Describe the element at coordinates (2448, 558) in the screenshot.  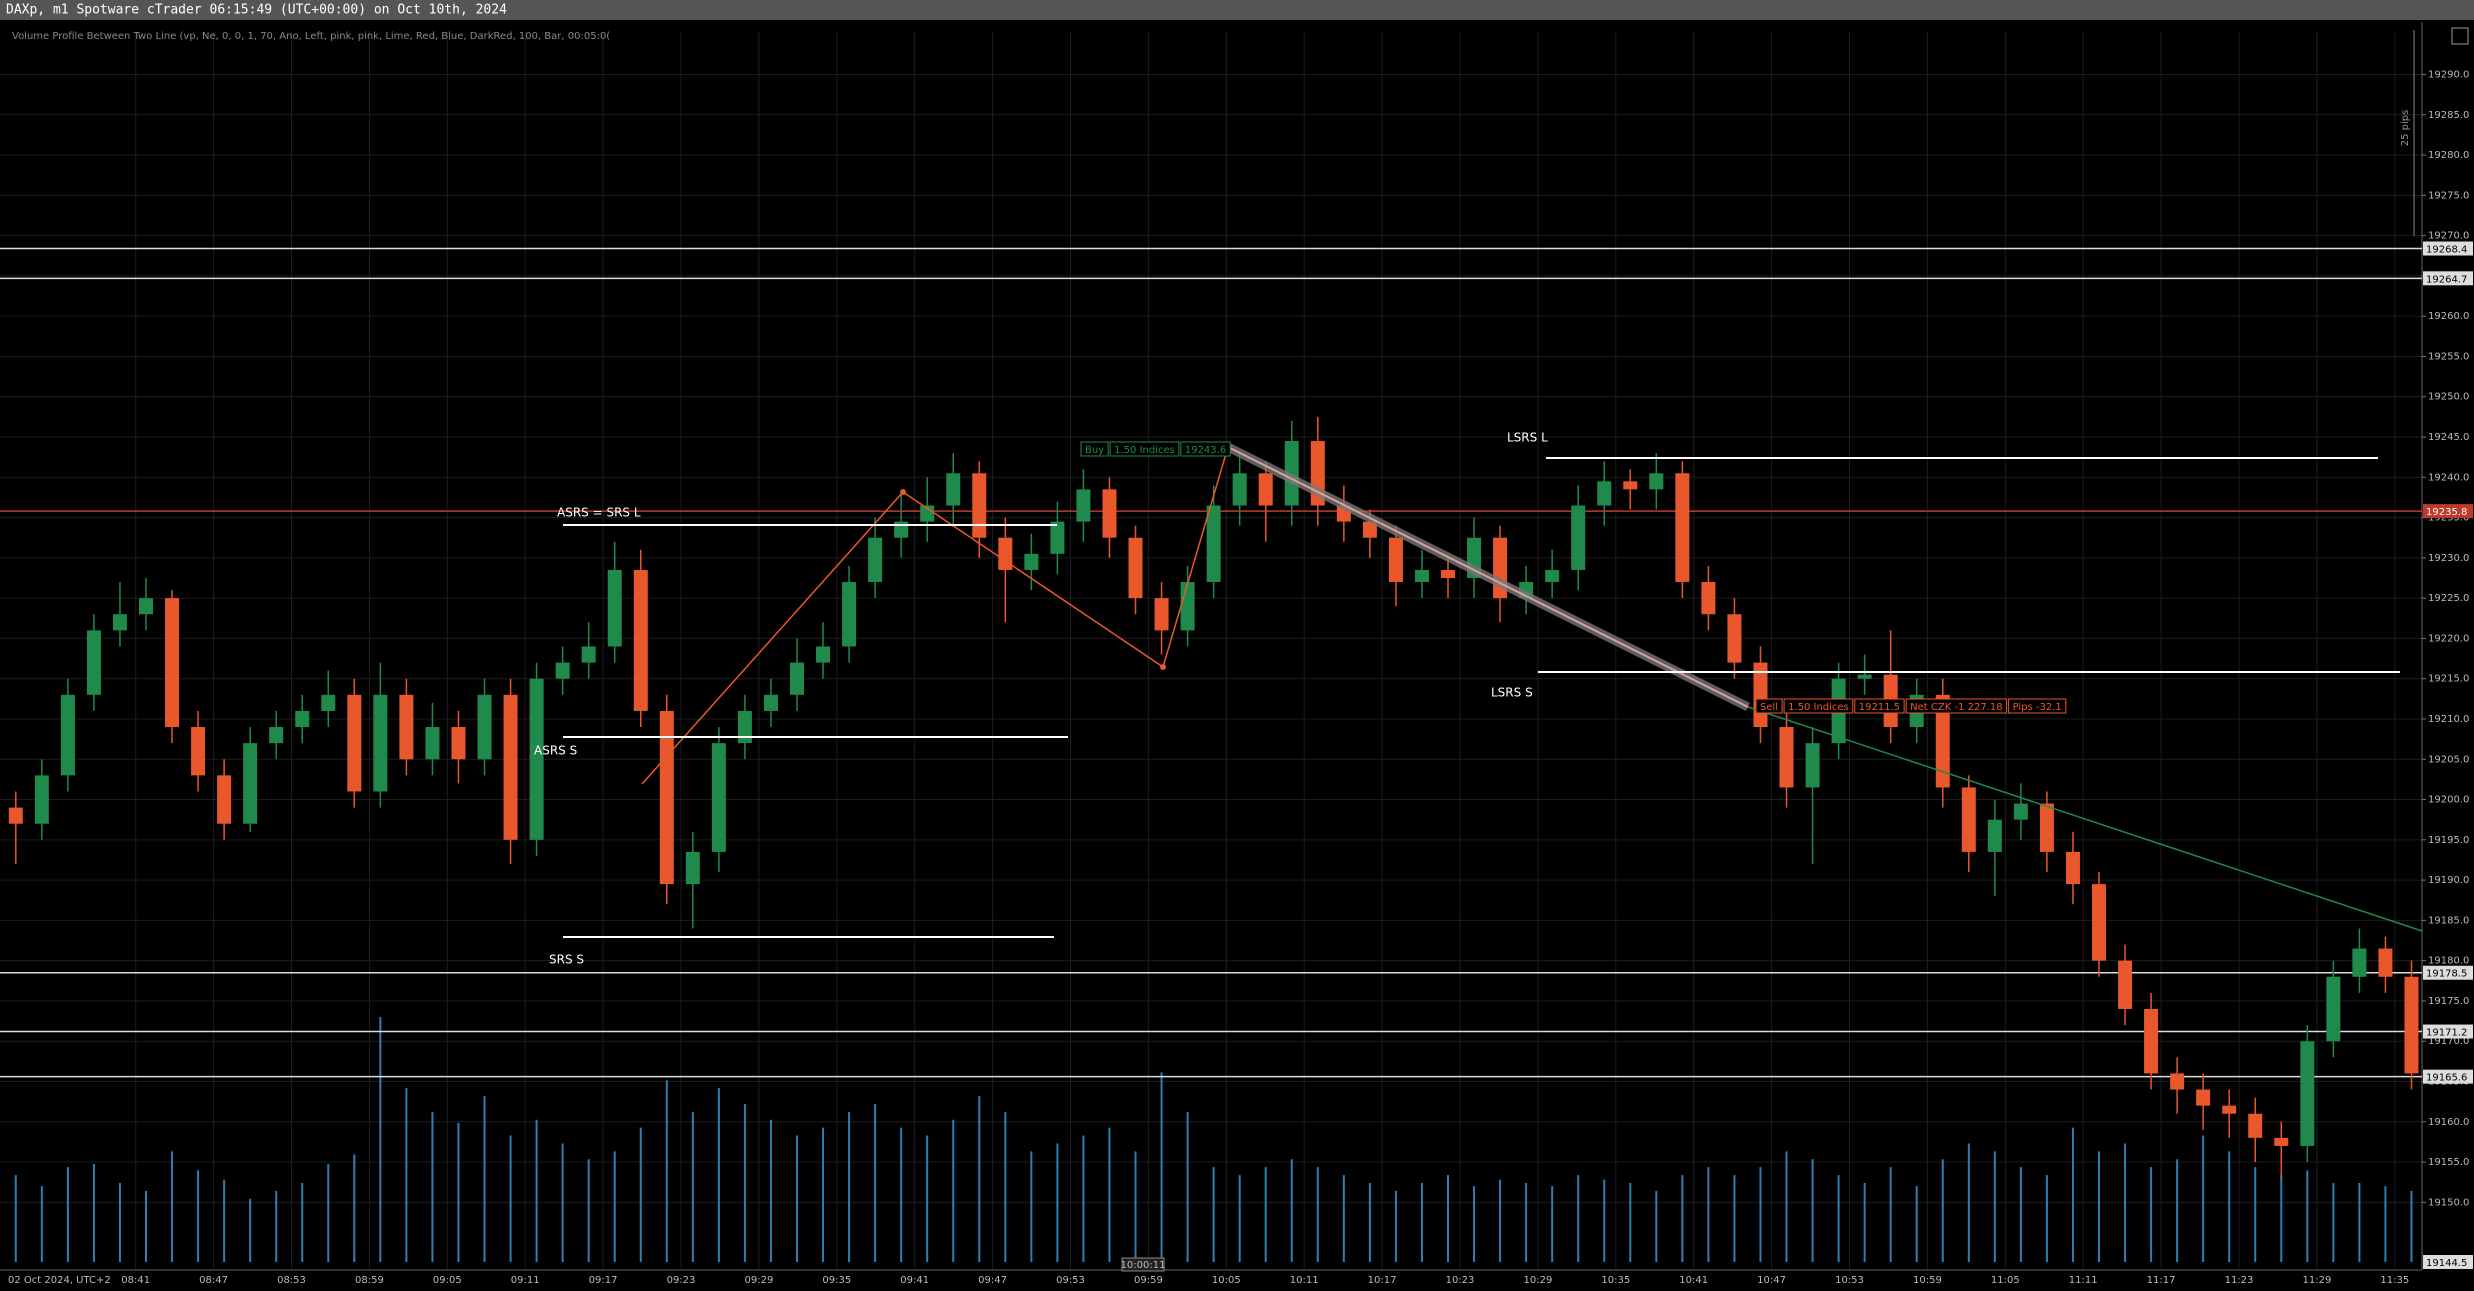
I see `y-tick-label: 19230.0` at that location.